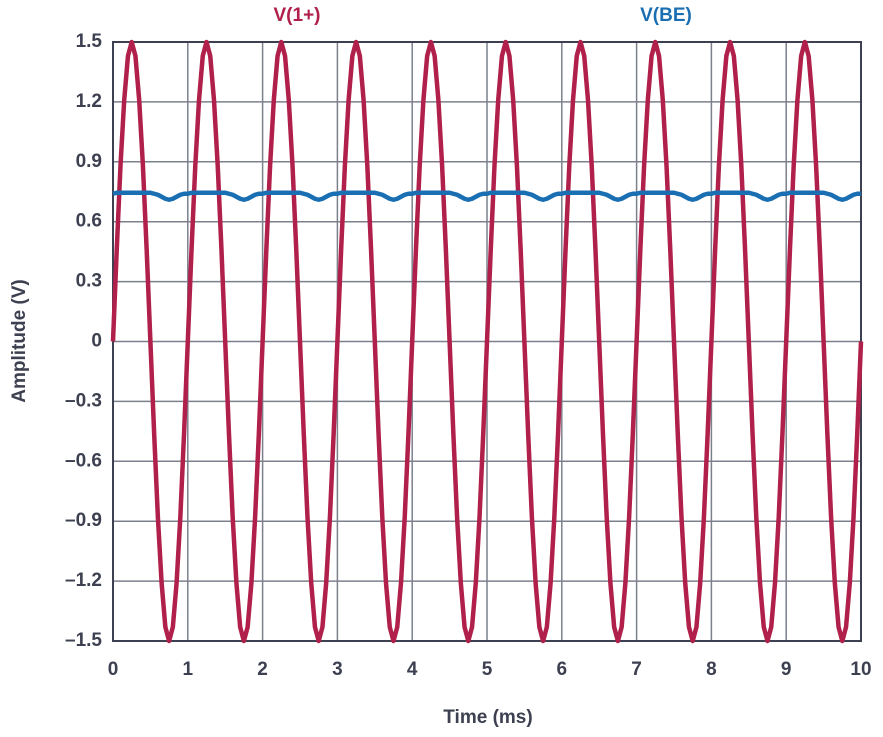 The image size is (883, 737). I want to click on y-tick-label: 1.5, so click(89, 41).